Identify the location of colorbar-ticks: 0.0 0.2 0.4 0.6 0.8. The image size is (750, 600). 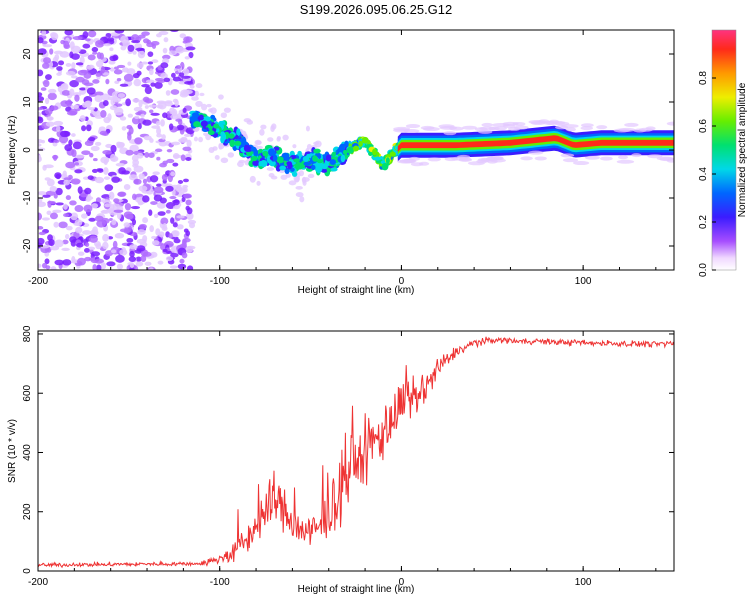
(707, 174).